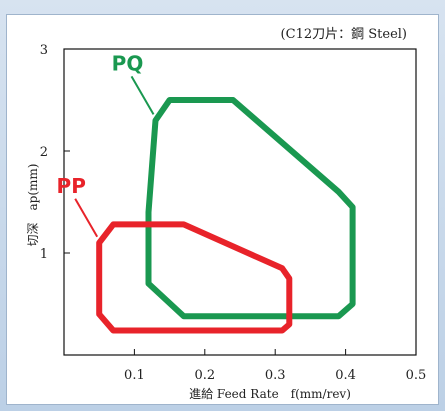 Image resolution: width=445 pixels, height=411 pixels. What do you see at coordinates (106, 144) in the screenshot?
I see `label-leaders: PQ PP` at bounding box center [106, 144].